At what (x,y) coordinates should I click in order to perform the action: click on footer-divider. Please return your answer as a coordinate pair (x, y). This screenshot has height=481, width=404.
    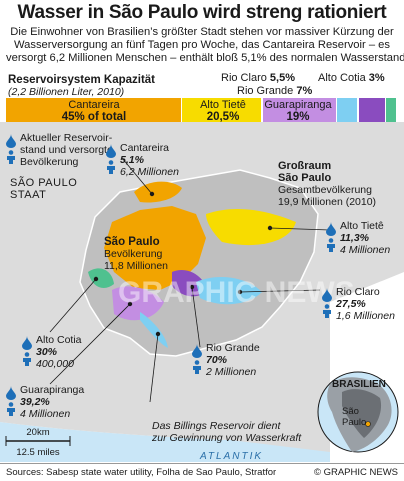
    Looking at the image, I should click on (202, 463).